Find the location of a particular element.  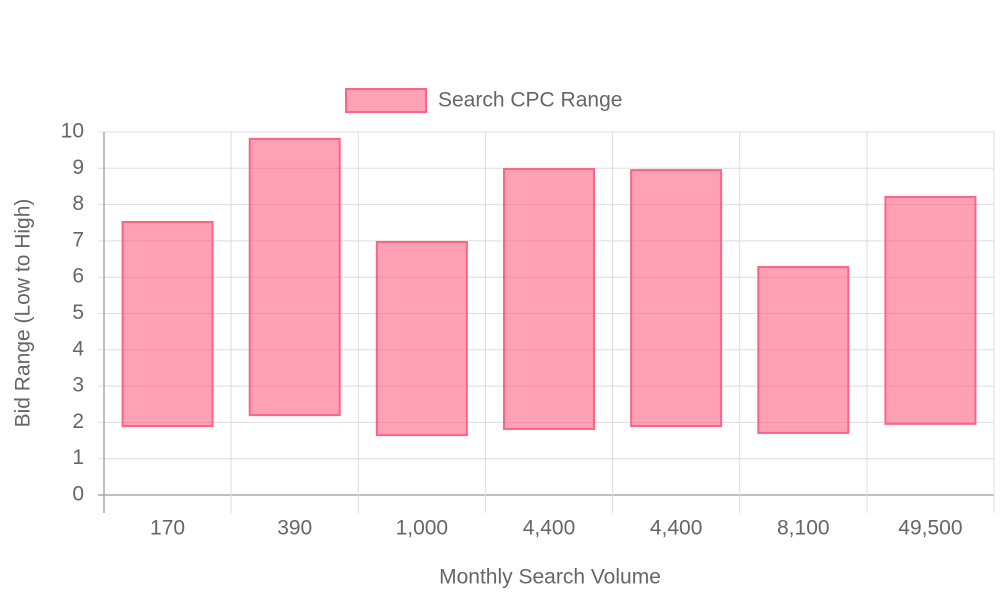

y-tick-label: 1 is located at coordinates (78, 457).